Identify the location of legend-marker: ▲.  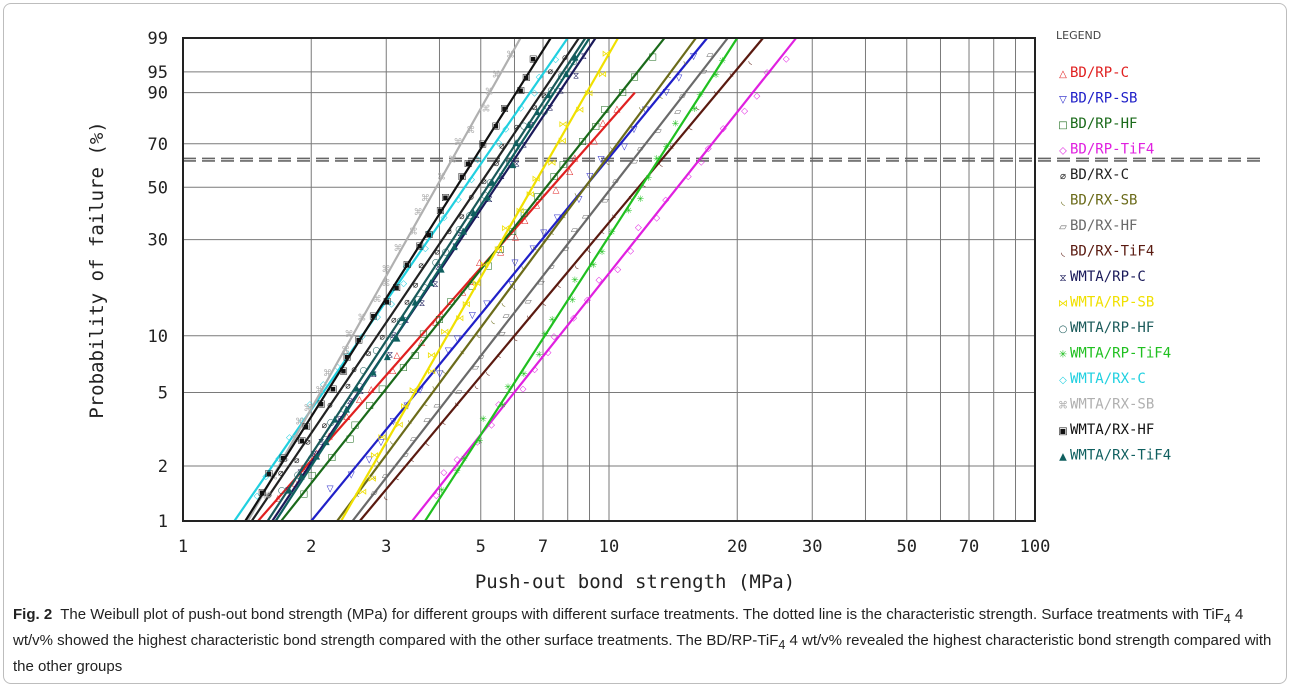
(1063, 457).